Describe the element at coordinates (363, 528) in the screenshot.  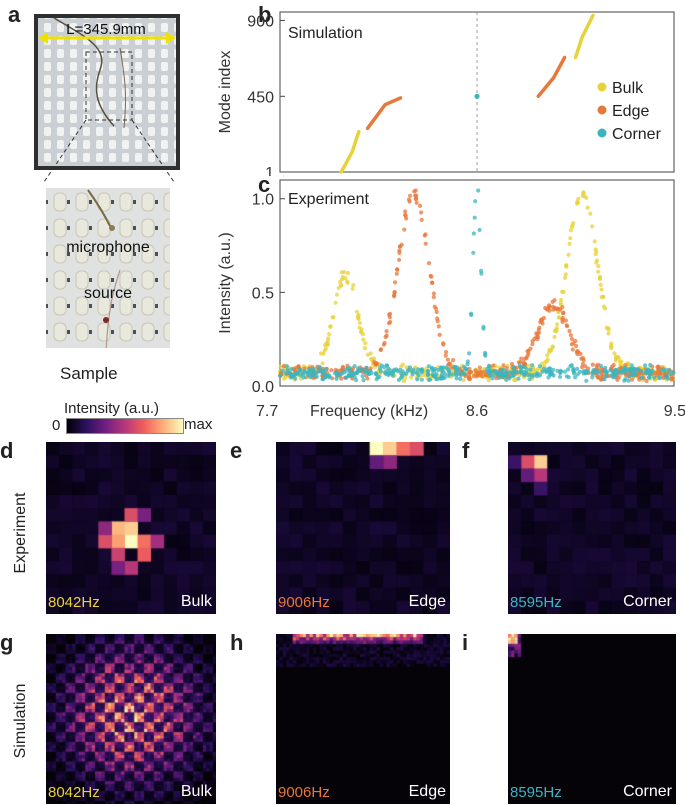
I see `experiment-field-map-edge` at that location.